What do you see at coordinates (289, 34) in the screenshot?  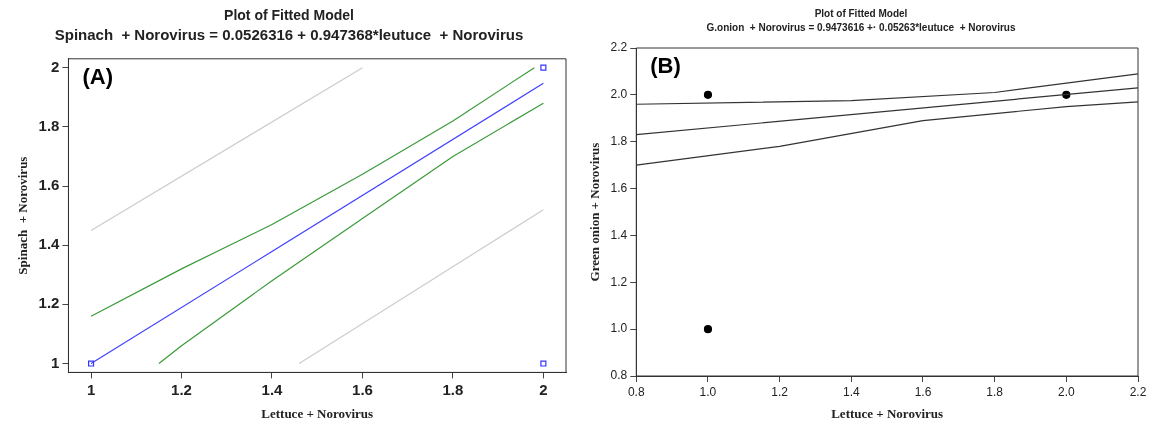 I see `chart-subtitle: Spinach + Norovirus = 0.0526316 + 0.947368*leutuce + Norovirus` at bounding box center [289, 34].